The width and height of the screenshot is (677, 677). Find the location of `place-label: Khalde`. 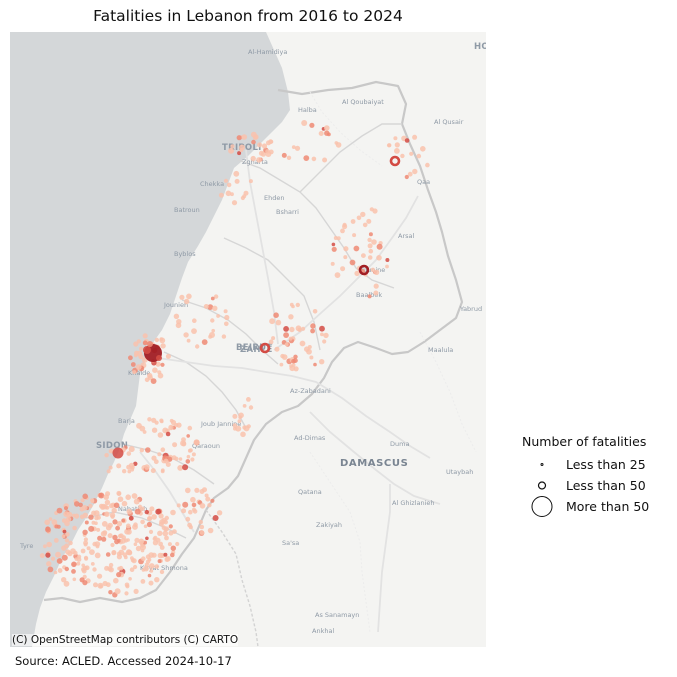

place-label: Khalde is located at coordinates (139, 373).